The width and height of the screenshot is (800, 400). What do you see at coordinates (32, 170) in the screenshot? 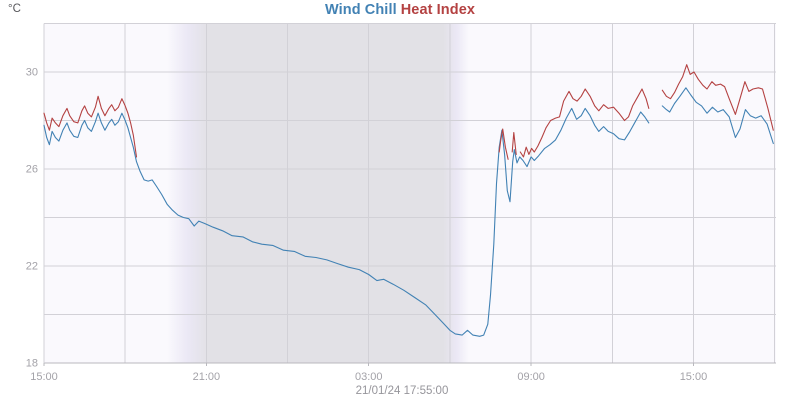
I see `y-tick-label: 26` at bounding box center [32, 170].